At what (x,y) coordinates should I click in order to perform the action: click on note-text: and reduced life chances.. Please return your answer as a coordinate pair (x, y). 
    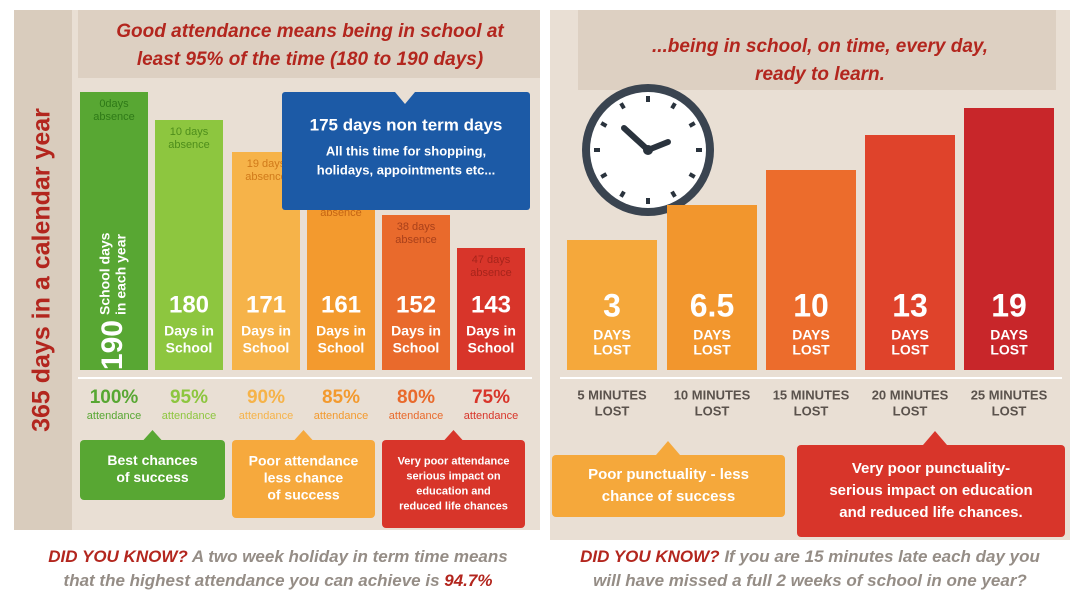
    Looking at the image, I should click on (930, 512).